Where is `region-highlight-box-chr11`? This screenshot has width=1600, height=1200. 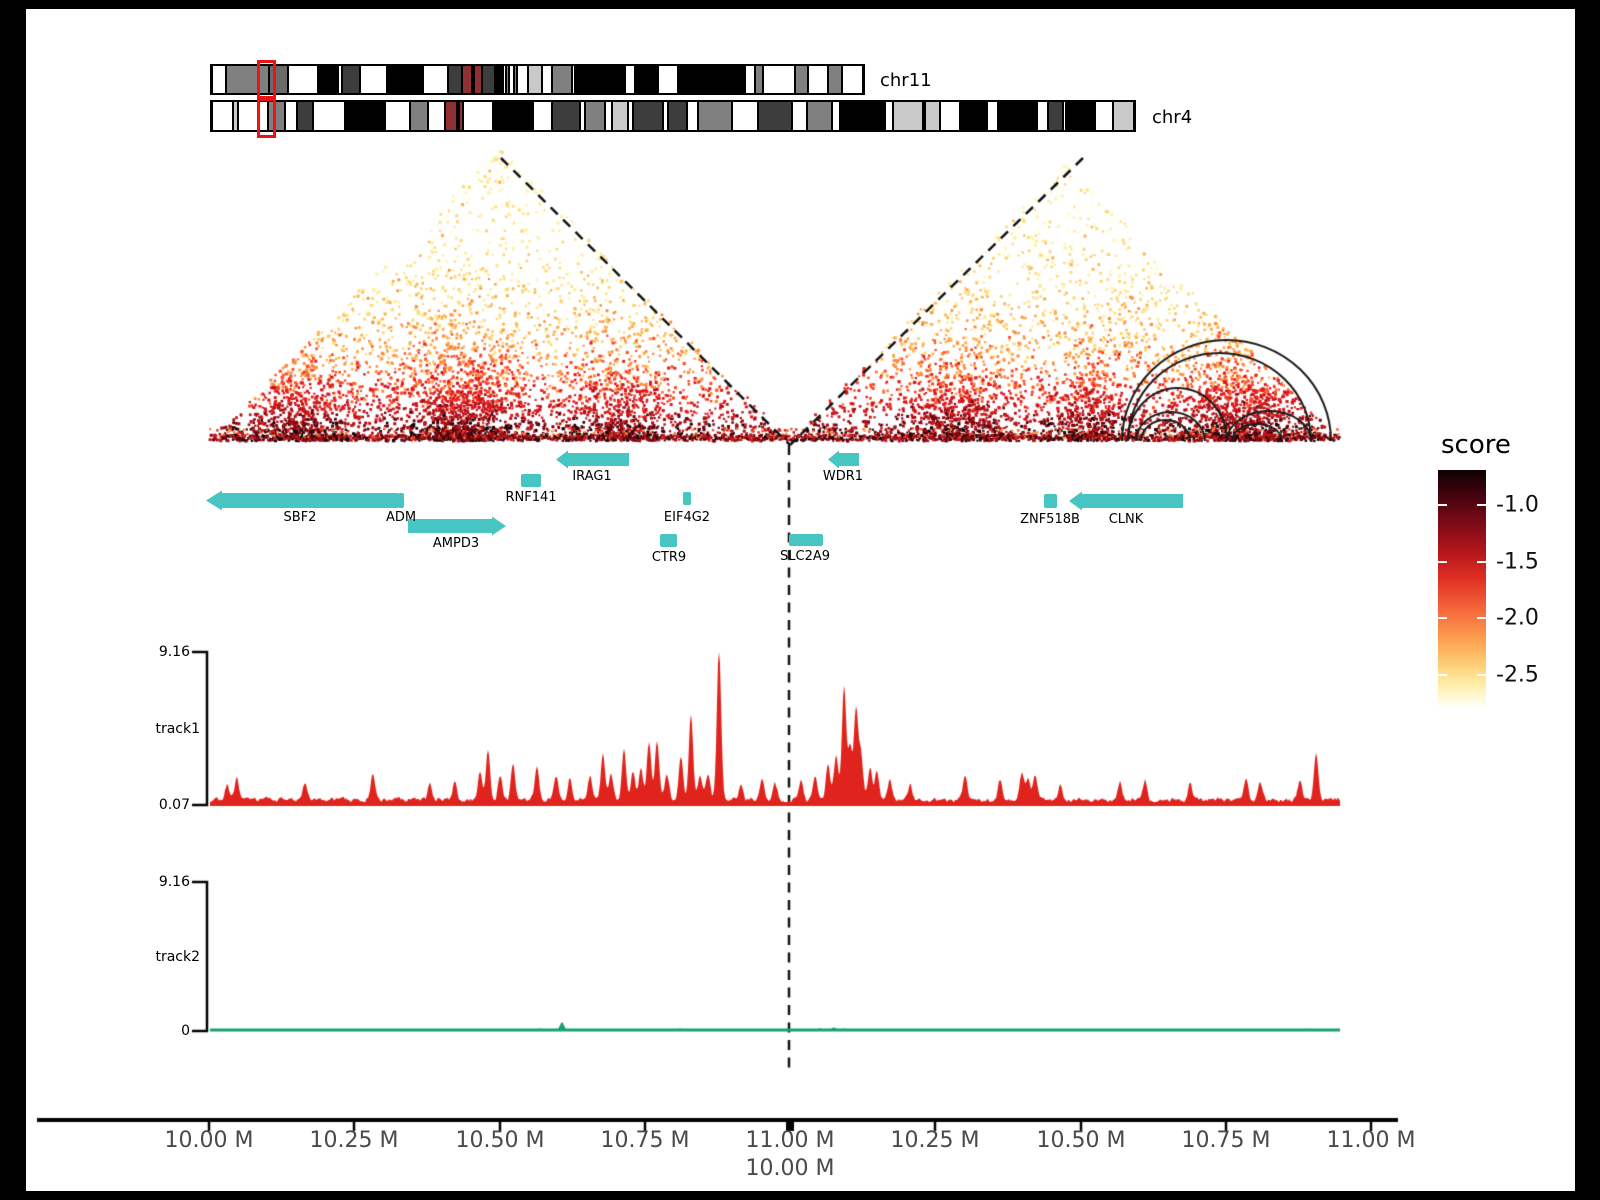 region-highlight-box-chr11 is located at coordinates (266, 80).